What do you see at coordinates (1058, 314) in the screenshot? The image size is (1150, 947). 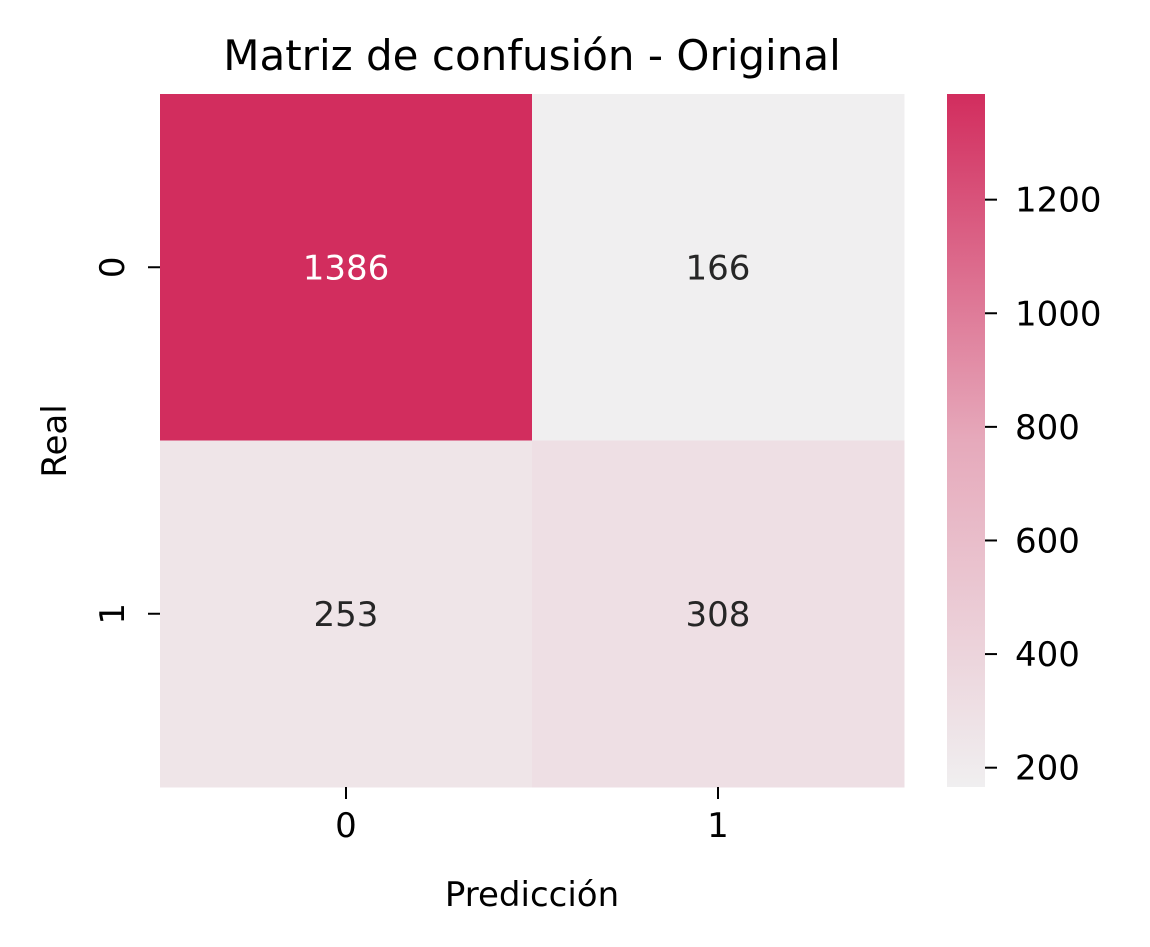 I see `colorbar-tick-label: 1000` at bounding box center [1058, 314].